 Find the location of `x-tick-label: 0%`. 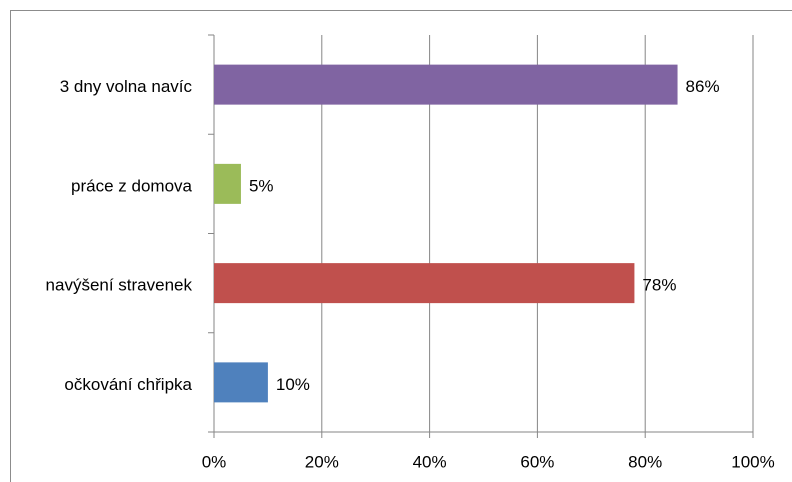

x-tick-label: 0% is located at coordinates (214, 461).